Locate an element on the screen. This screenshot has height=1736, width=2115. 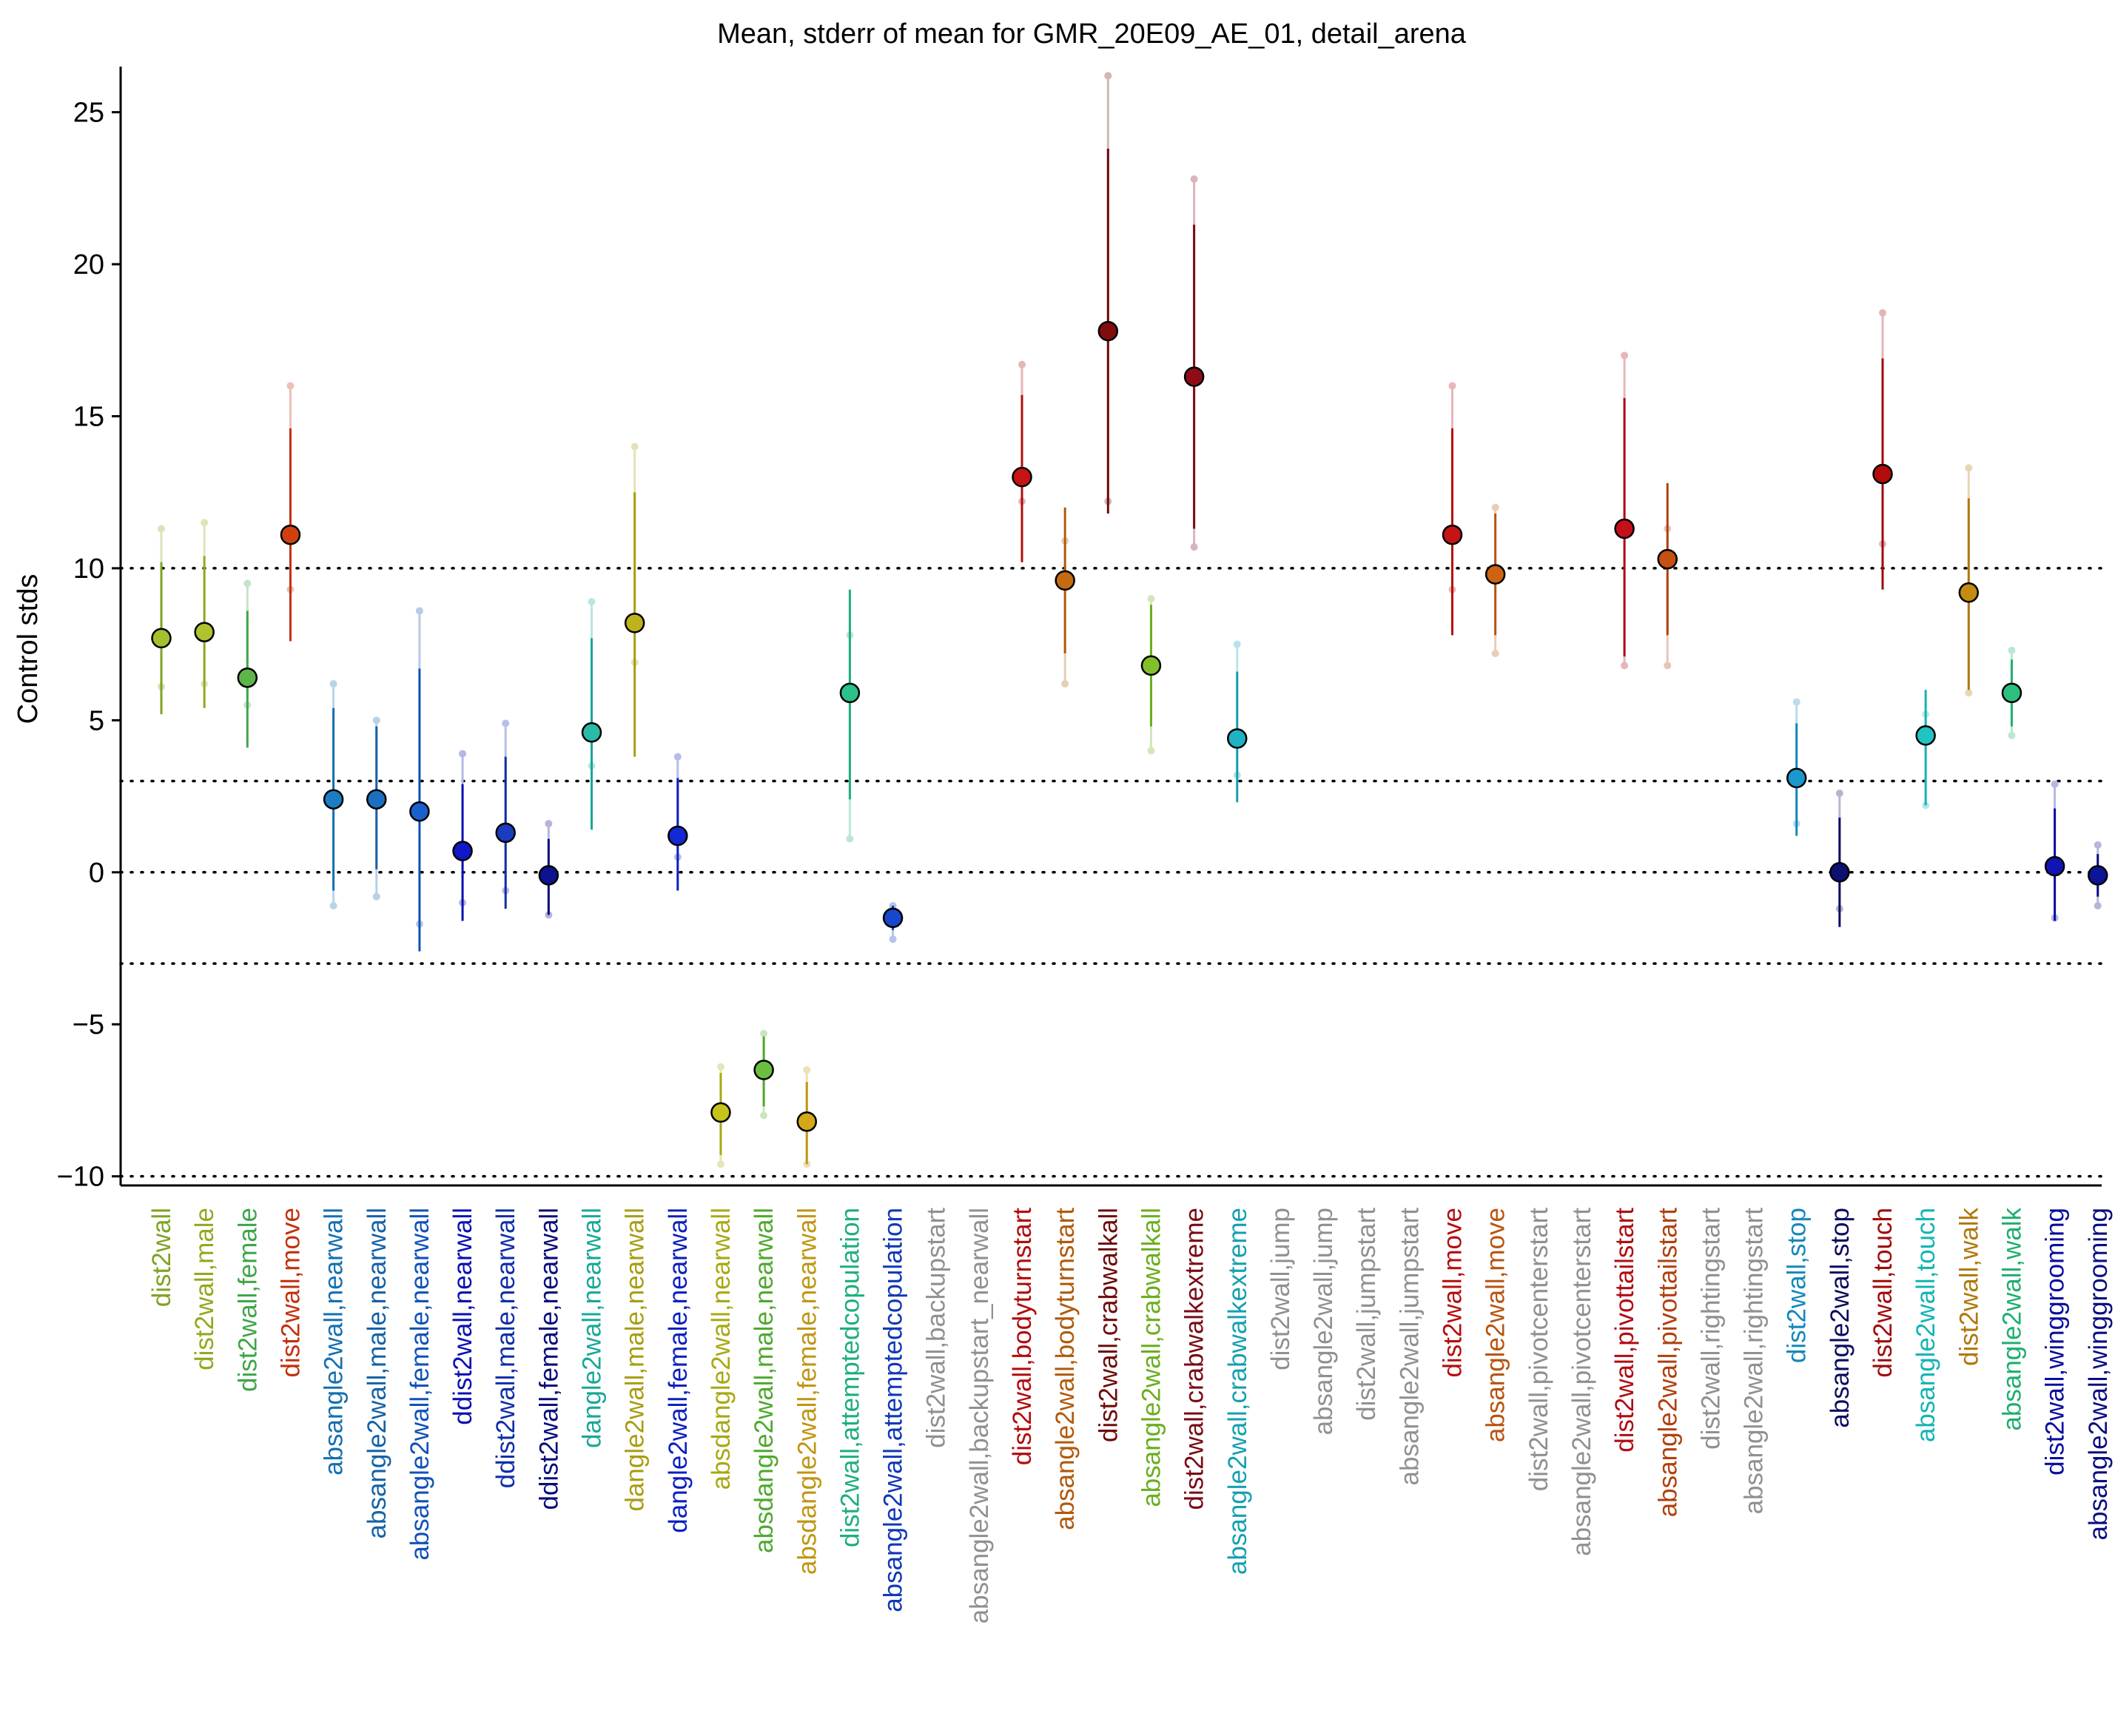
x-tick-label: dangle2wall,male,nearwall is located at coordinates (635, 1360).